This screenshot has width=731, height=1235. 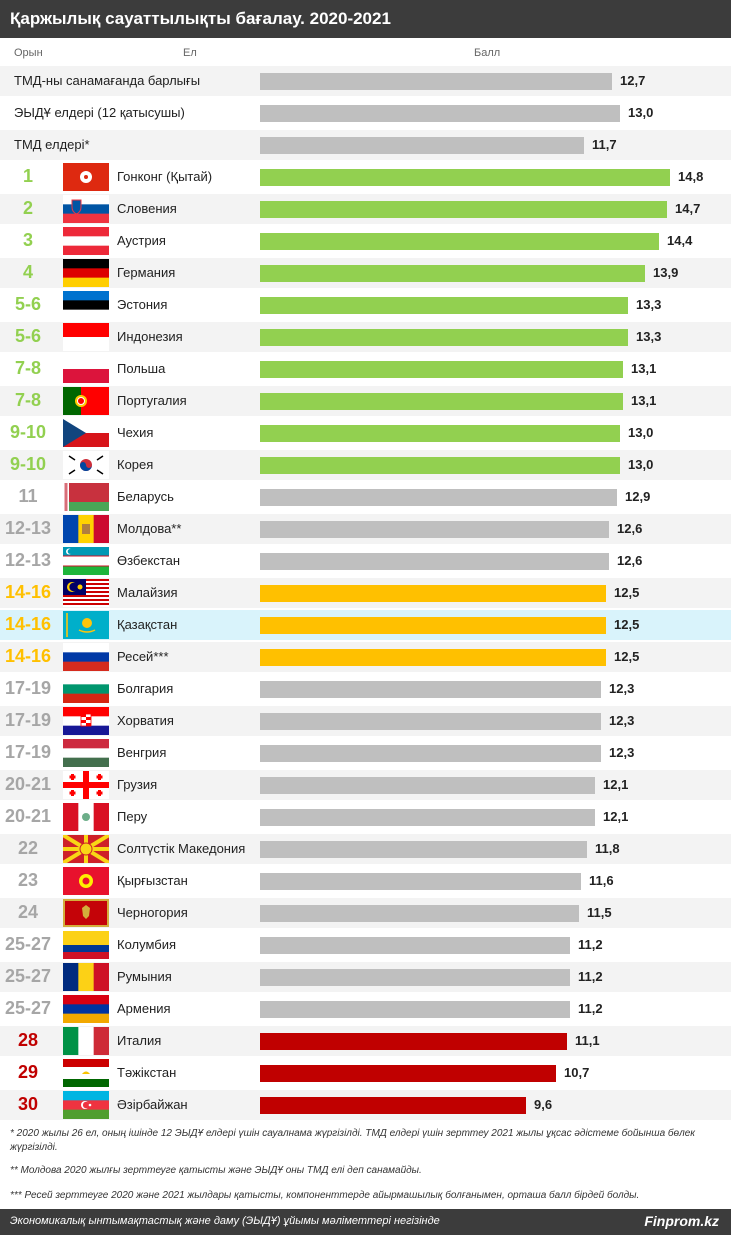 I want to click on value-label: 11,8, so click(x=607, y=848).